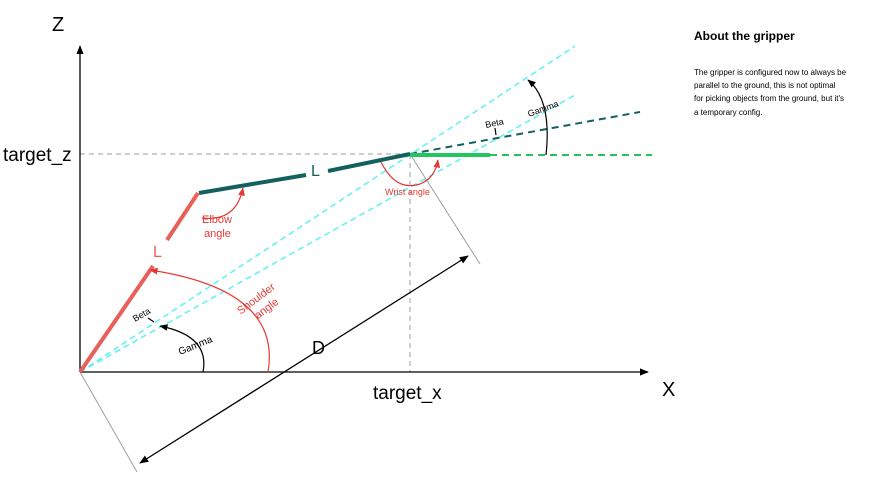 This screenshot has height=482, width=877. I want to click on wrist-angle-arc, so click(410, 173).